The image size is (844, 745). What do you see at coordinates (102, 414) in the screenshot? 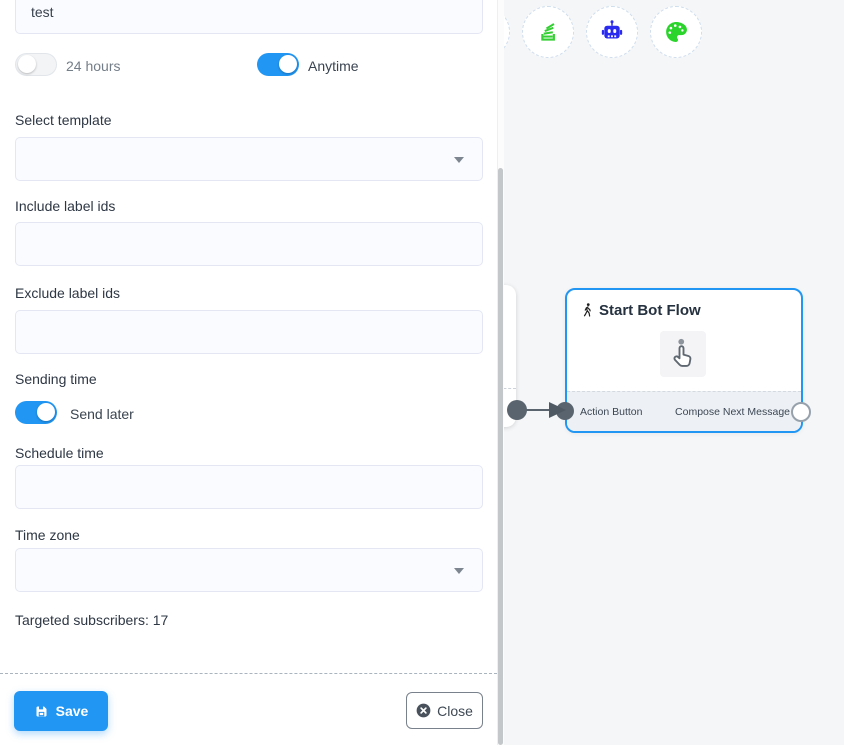
I see `send-later-label: Send later` at bounding box center [102, 414].